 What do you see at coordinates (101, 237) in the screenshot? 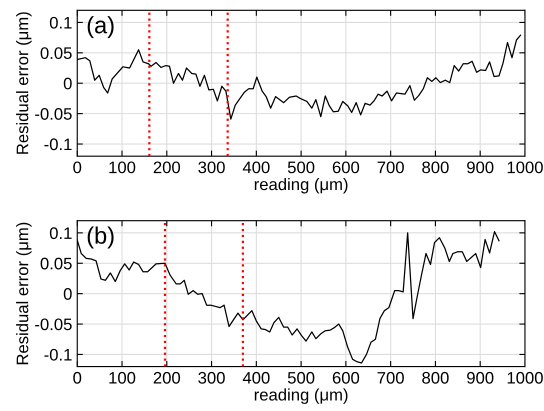
I see `annotation: (b)` at bounding box center [101, 237].